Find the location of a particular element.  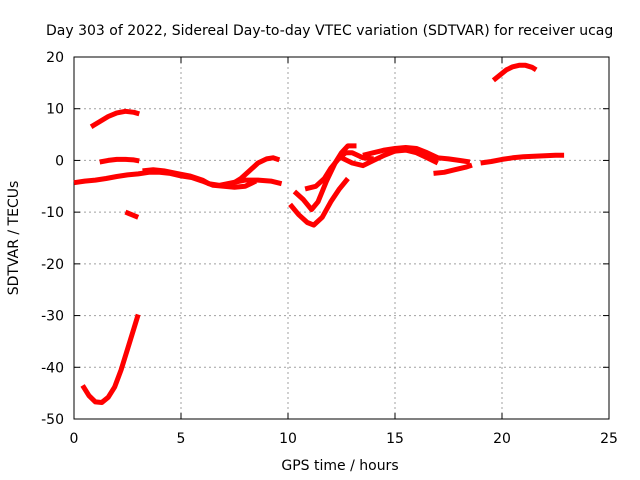

y-axis-label: SDTVAR / TECUs is located at coordinates (14, 238).